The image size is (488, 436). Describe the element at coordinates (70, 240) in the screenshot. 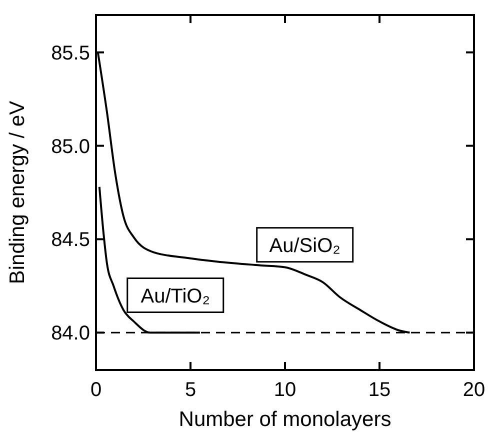

I see `y-tick-label: 84.5` at that location.